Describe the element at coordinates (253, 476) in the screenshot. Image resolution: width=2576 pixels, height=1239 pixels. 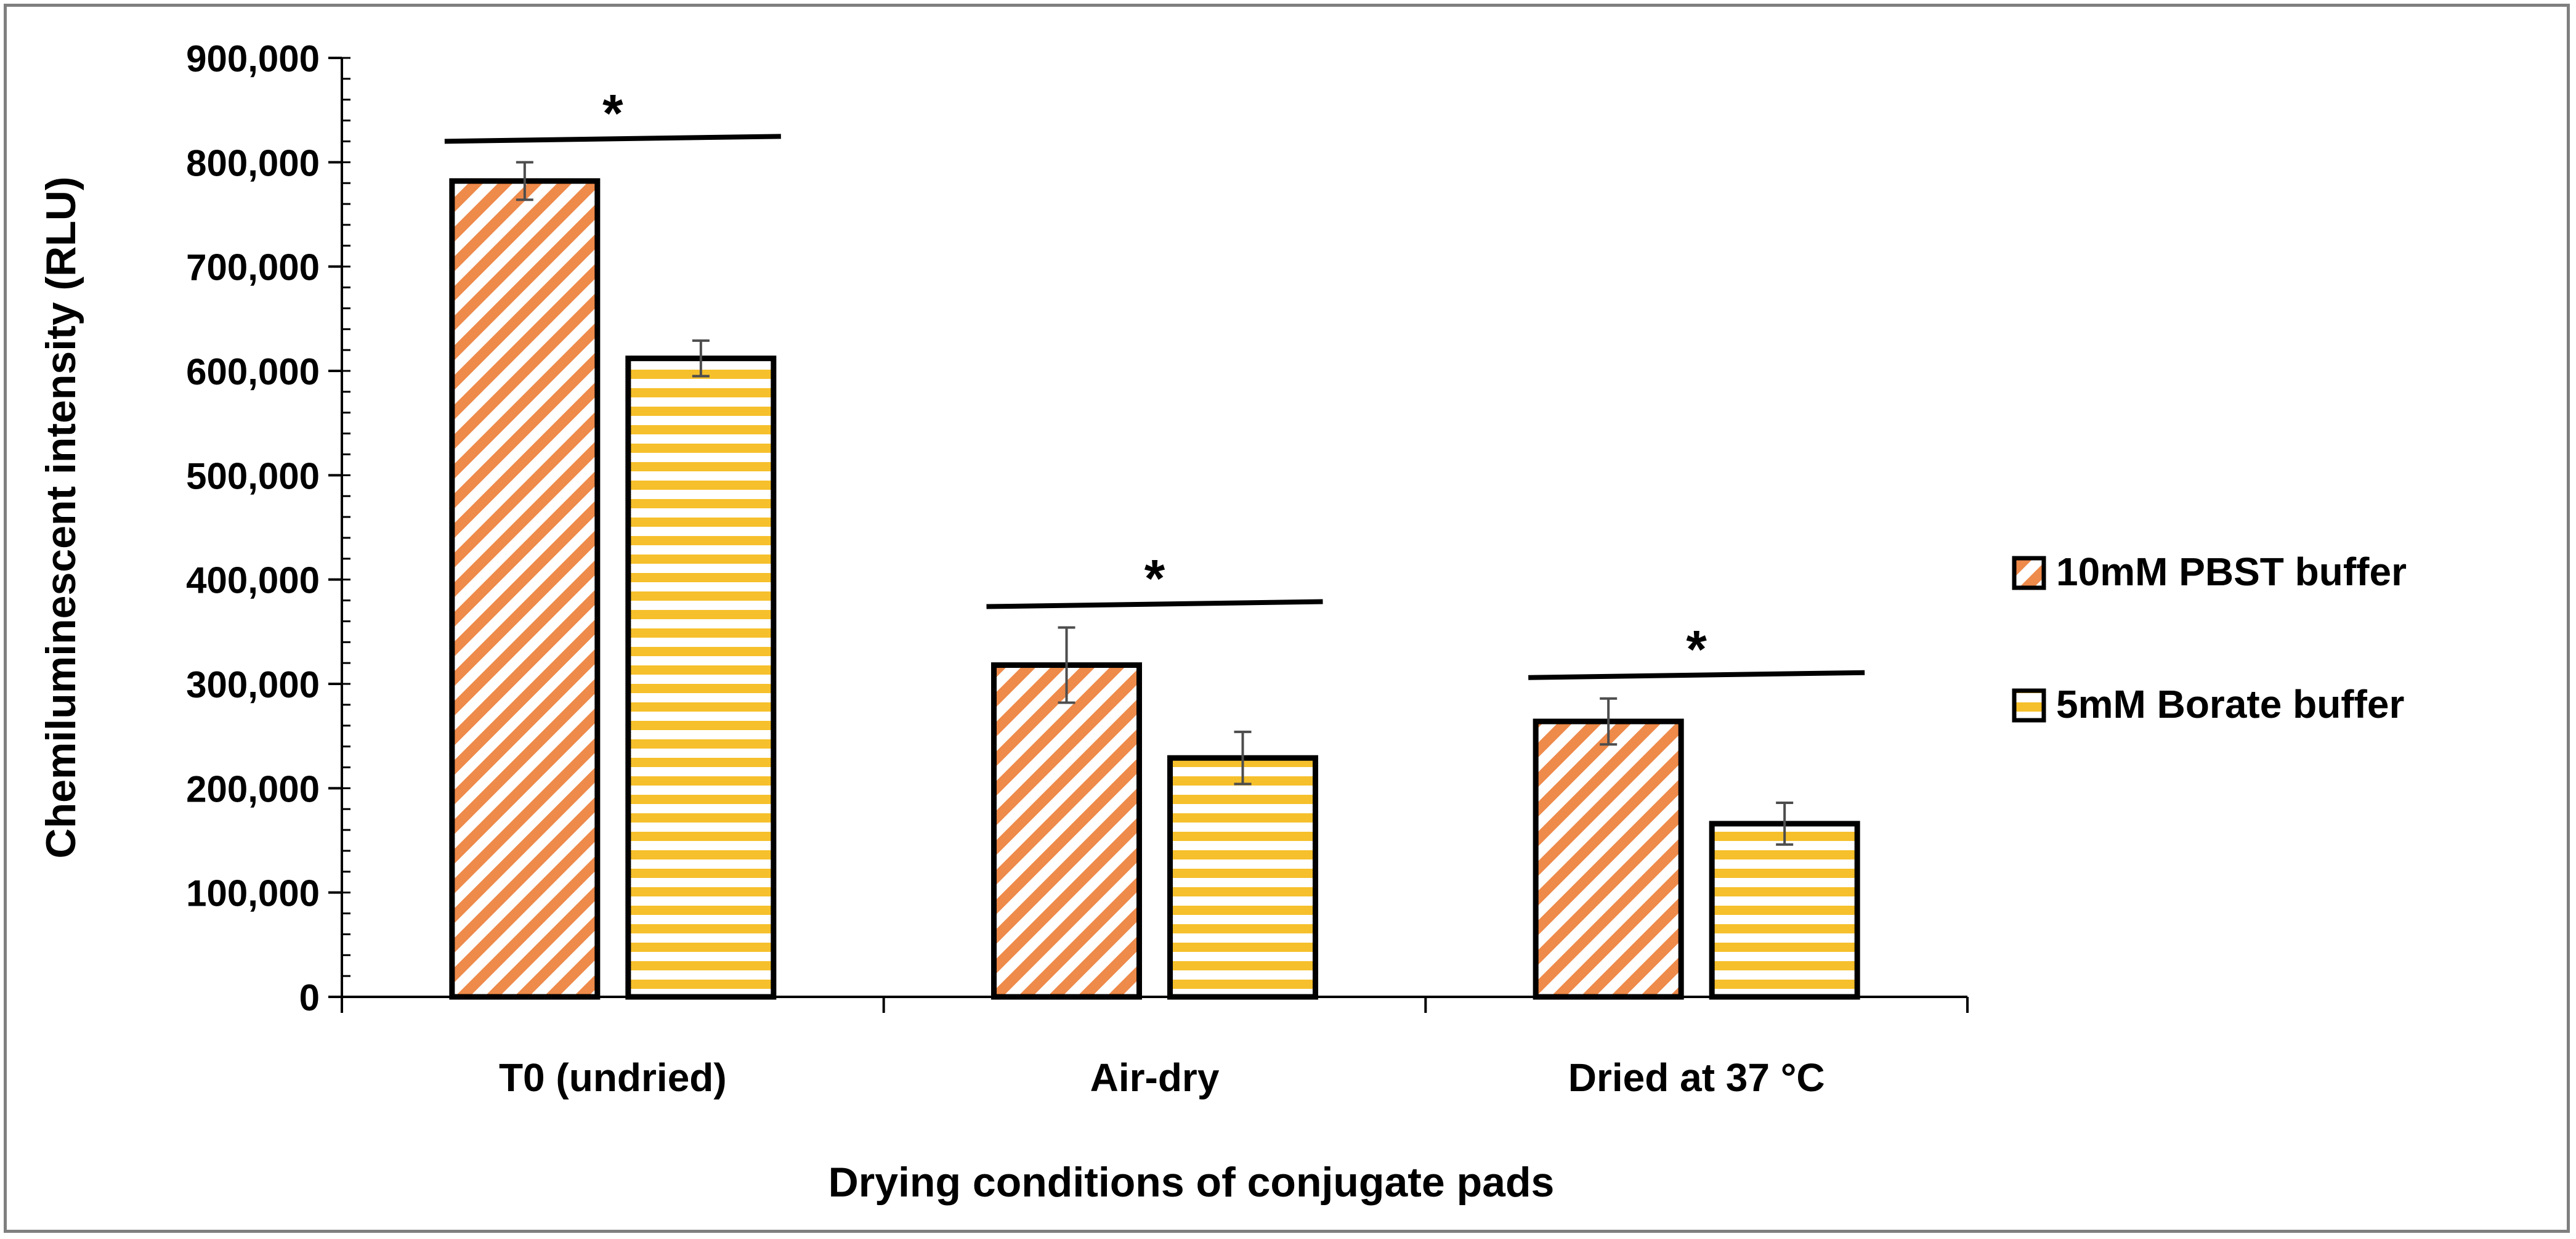
I see `y-tick-label: 500,000` at that location.